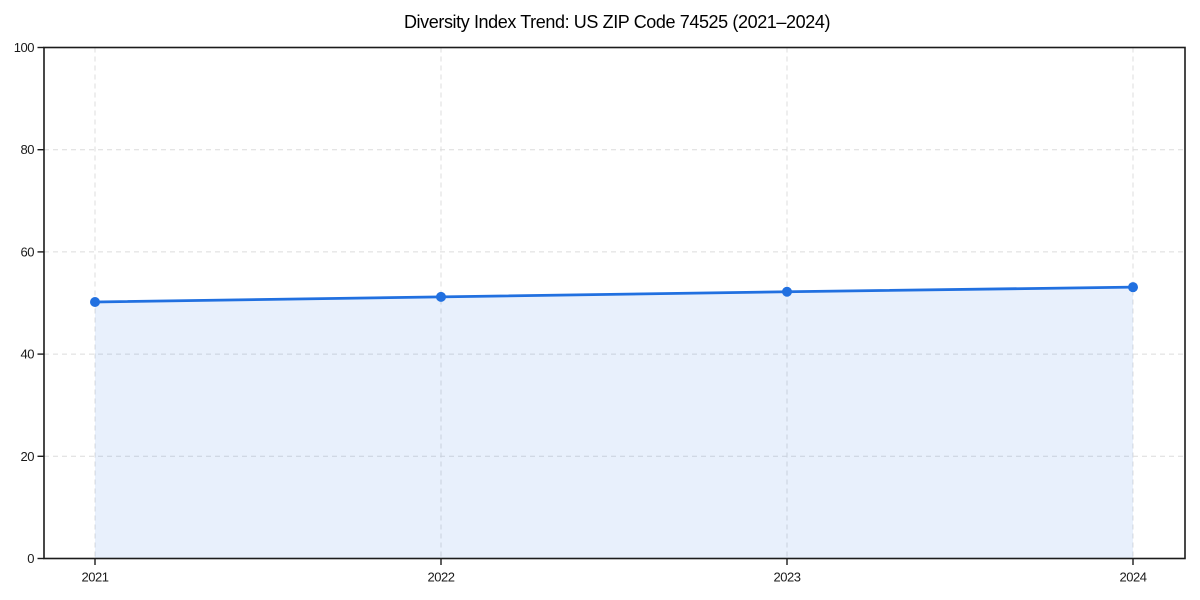 Image resolution: width=1200 pixels, height=600 pixels. I want to click on y-tick-label: 20, so click(28, 456).